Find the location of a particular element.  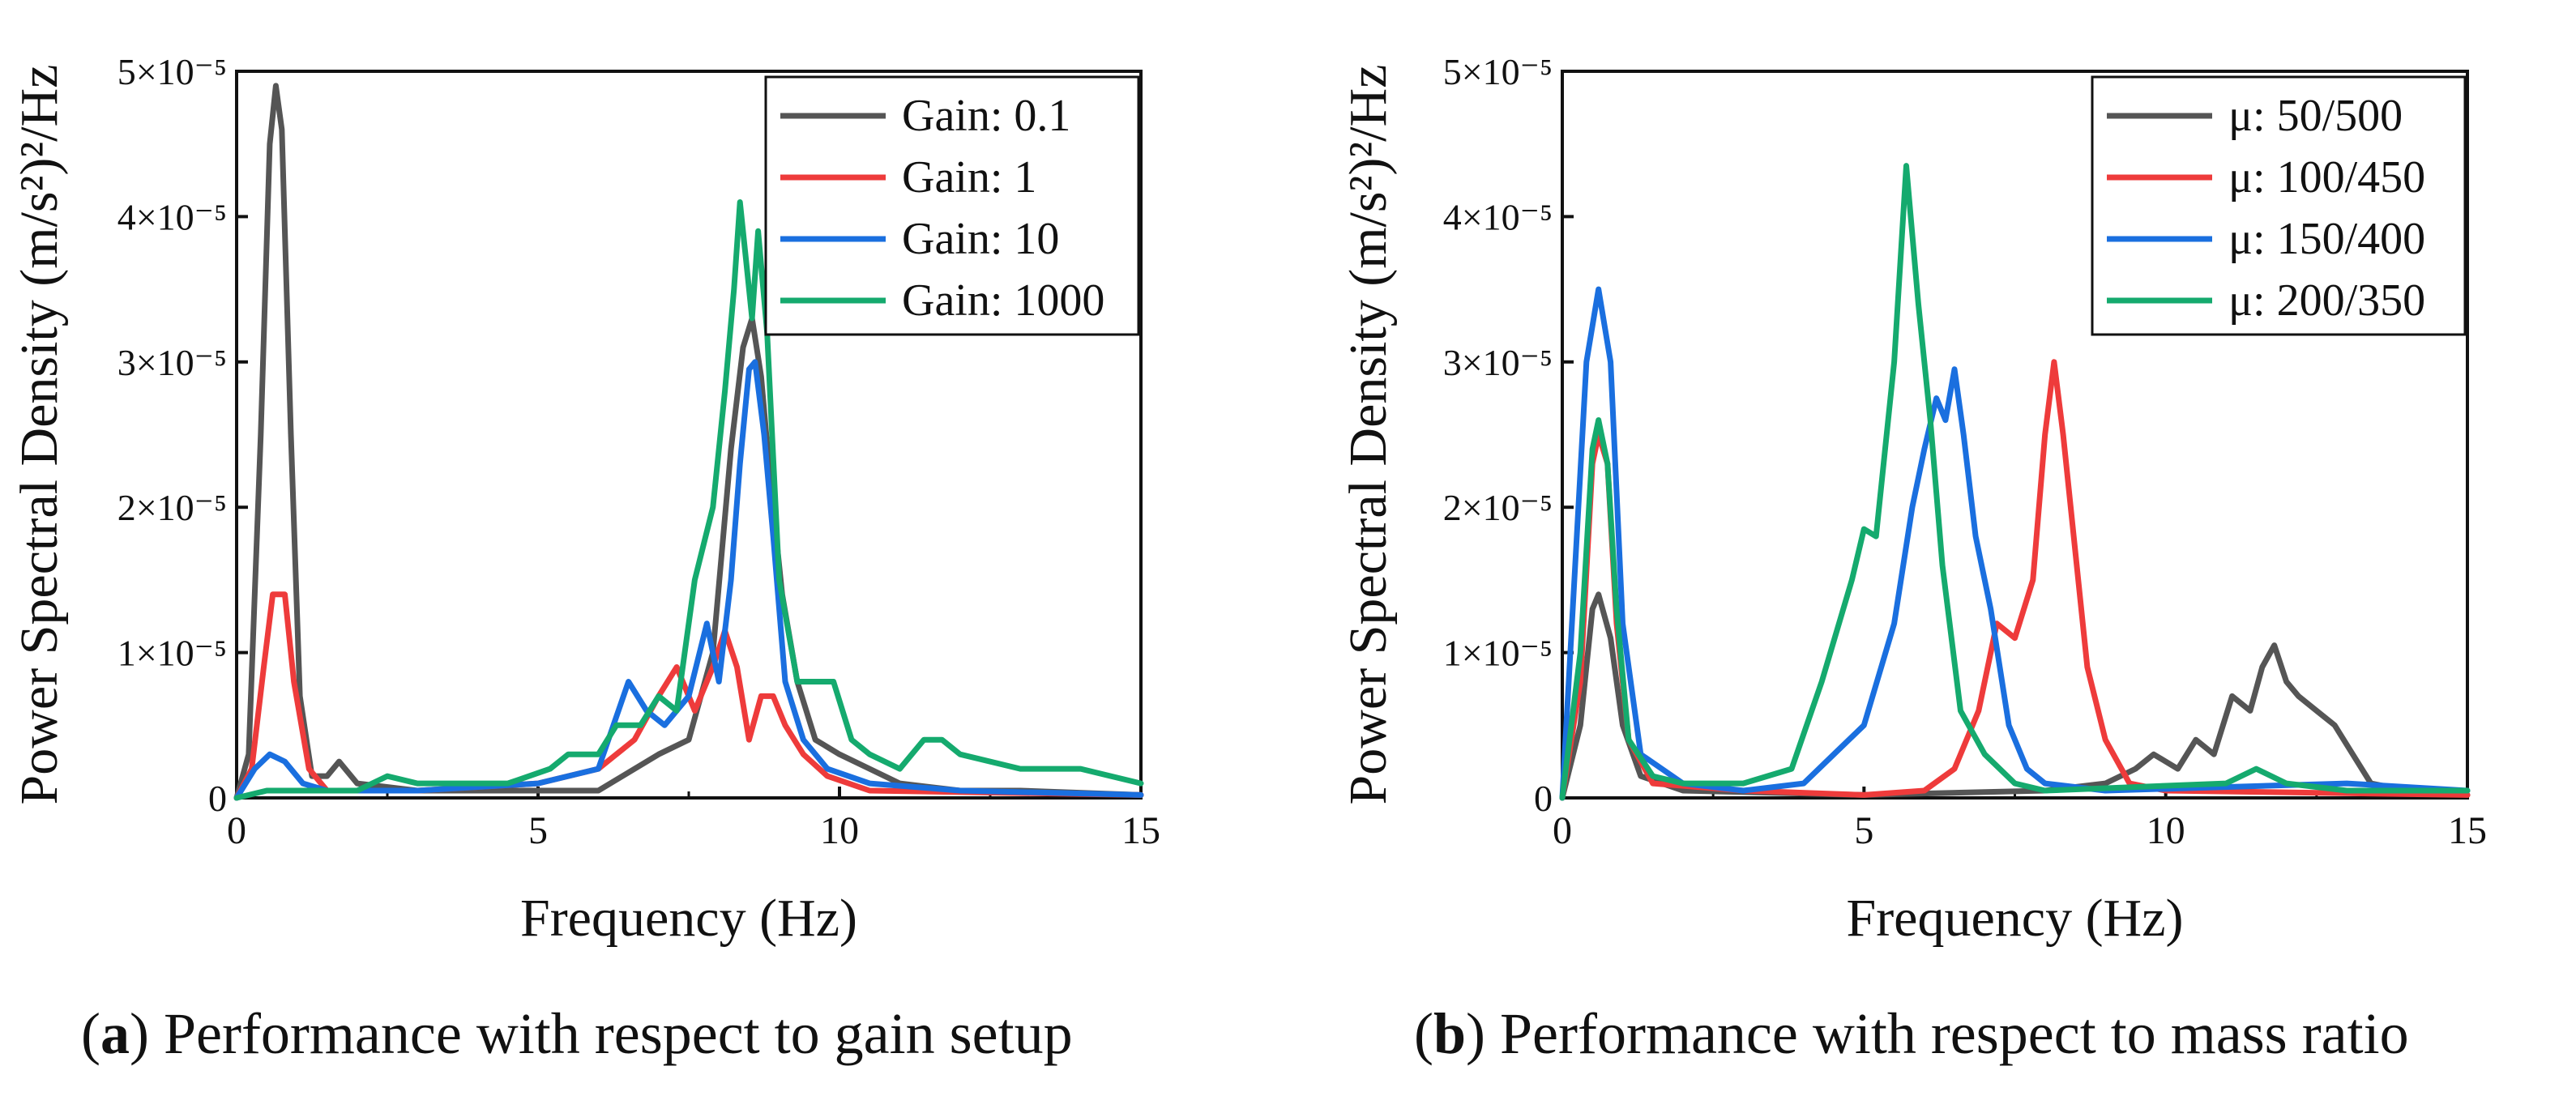

panel-a-y-tick-label: 0 is located at coordinates (217, 798).